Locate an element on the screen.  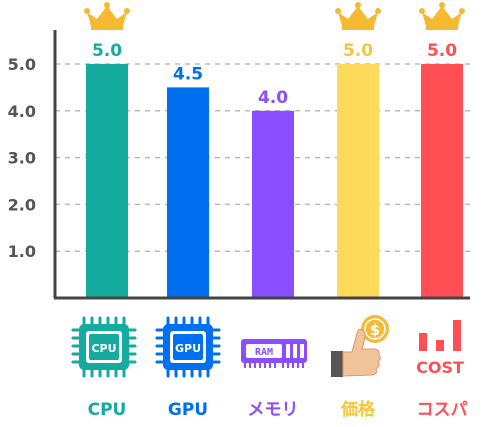
bar-value-label: 4.0 is located at coordinates (273, 98).